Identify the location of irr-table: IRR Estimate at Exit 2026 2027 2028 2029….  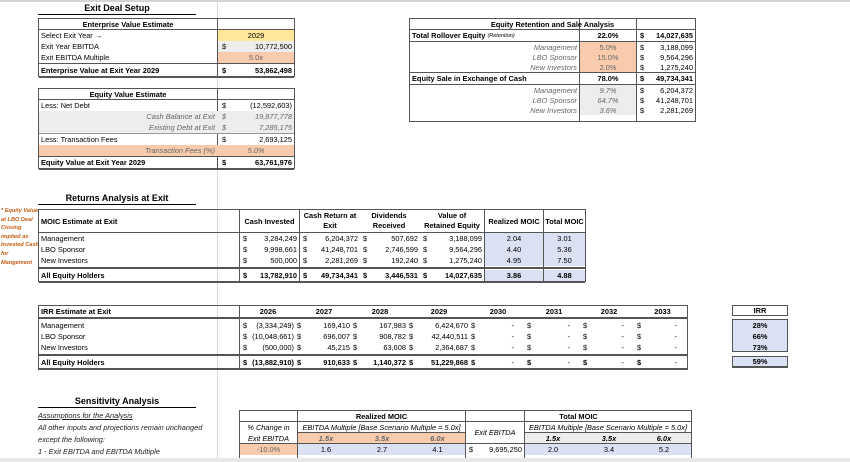
(363, 337).